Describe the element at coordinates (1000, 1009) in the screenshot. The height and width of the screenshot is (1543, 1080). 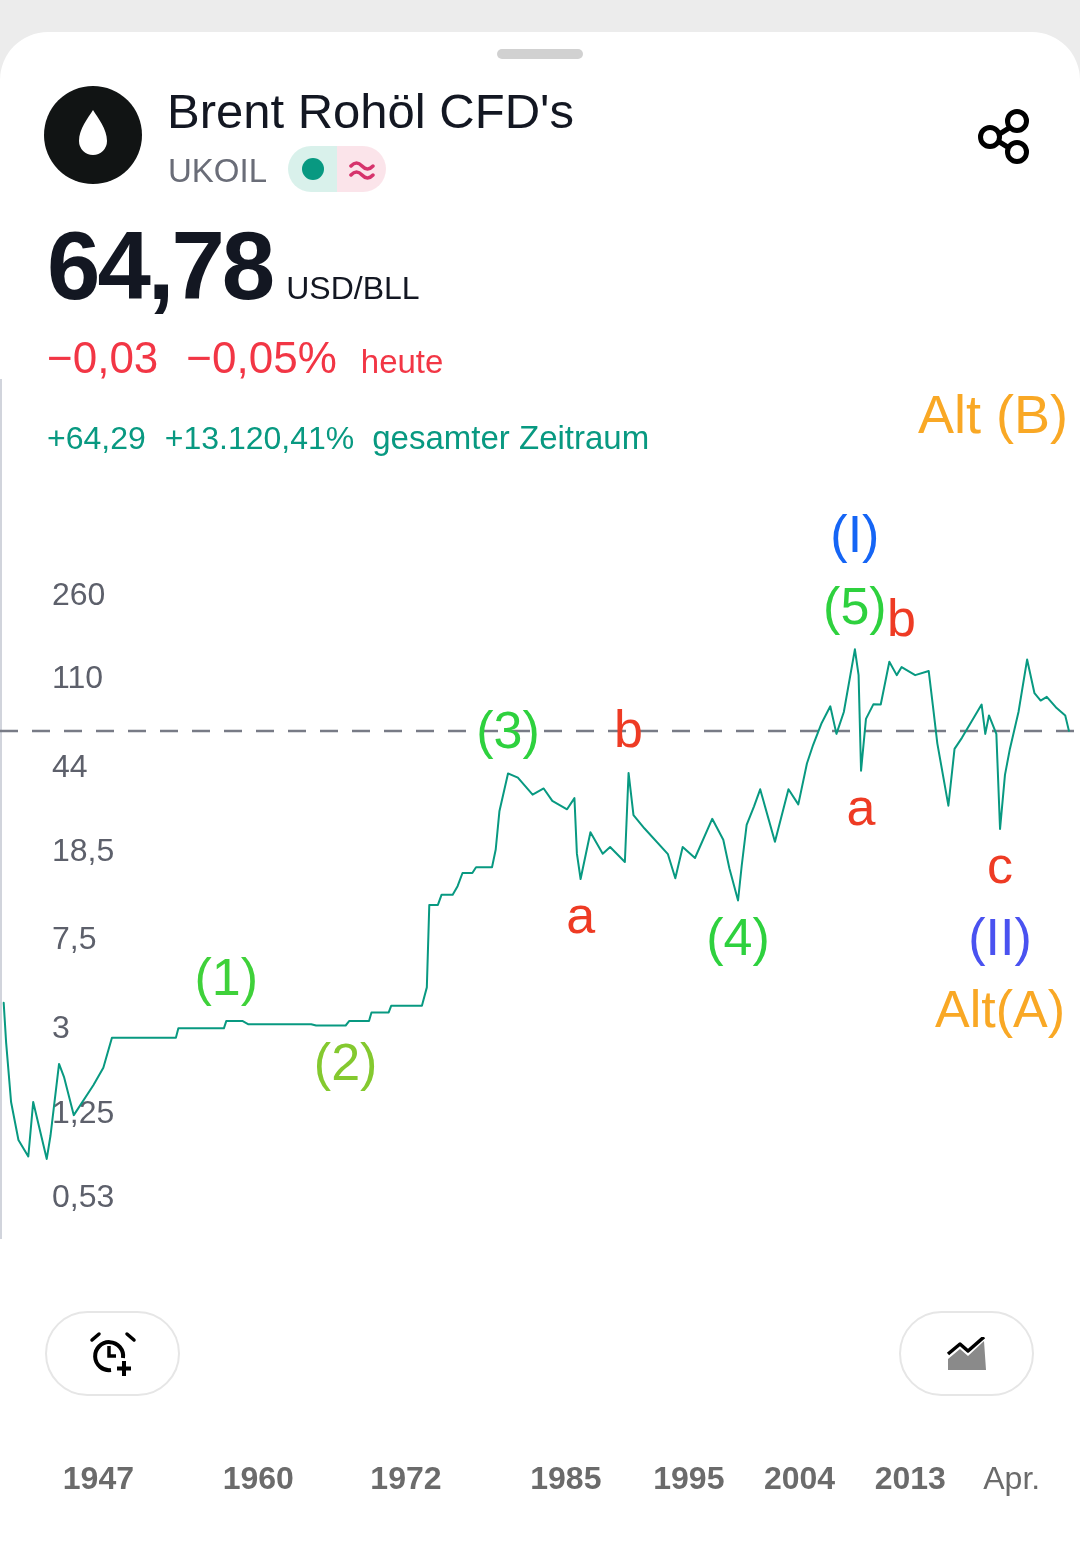
I see `annotation: Alt(A)` at that location.